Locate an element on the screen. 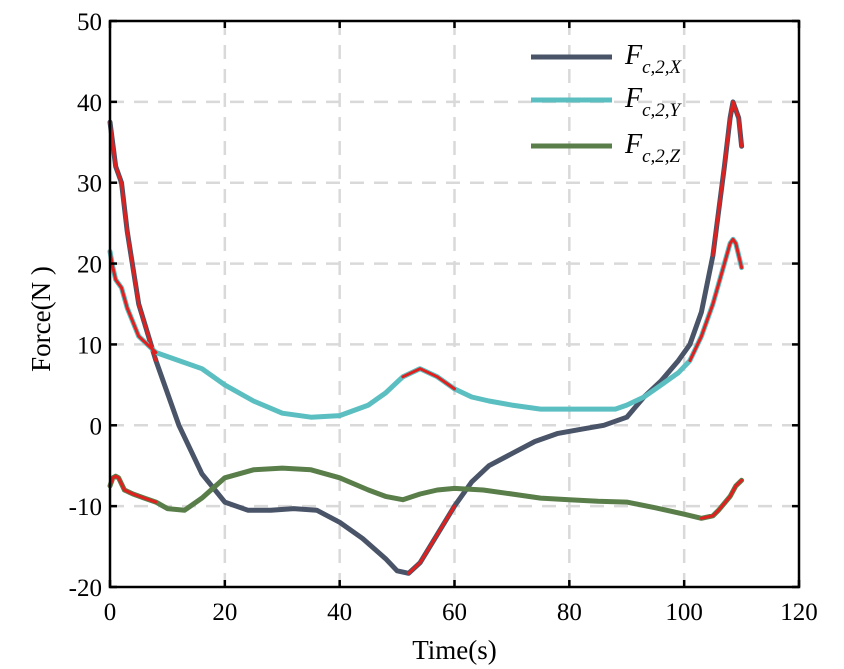 The width and height of the screenshot is (844, 669). y-tick-label: -10 is located at coordinates (85, 507).